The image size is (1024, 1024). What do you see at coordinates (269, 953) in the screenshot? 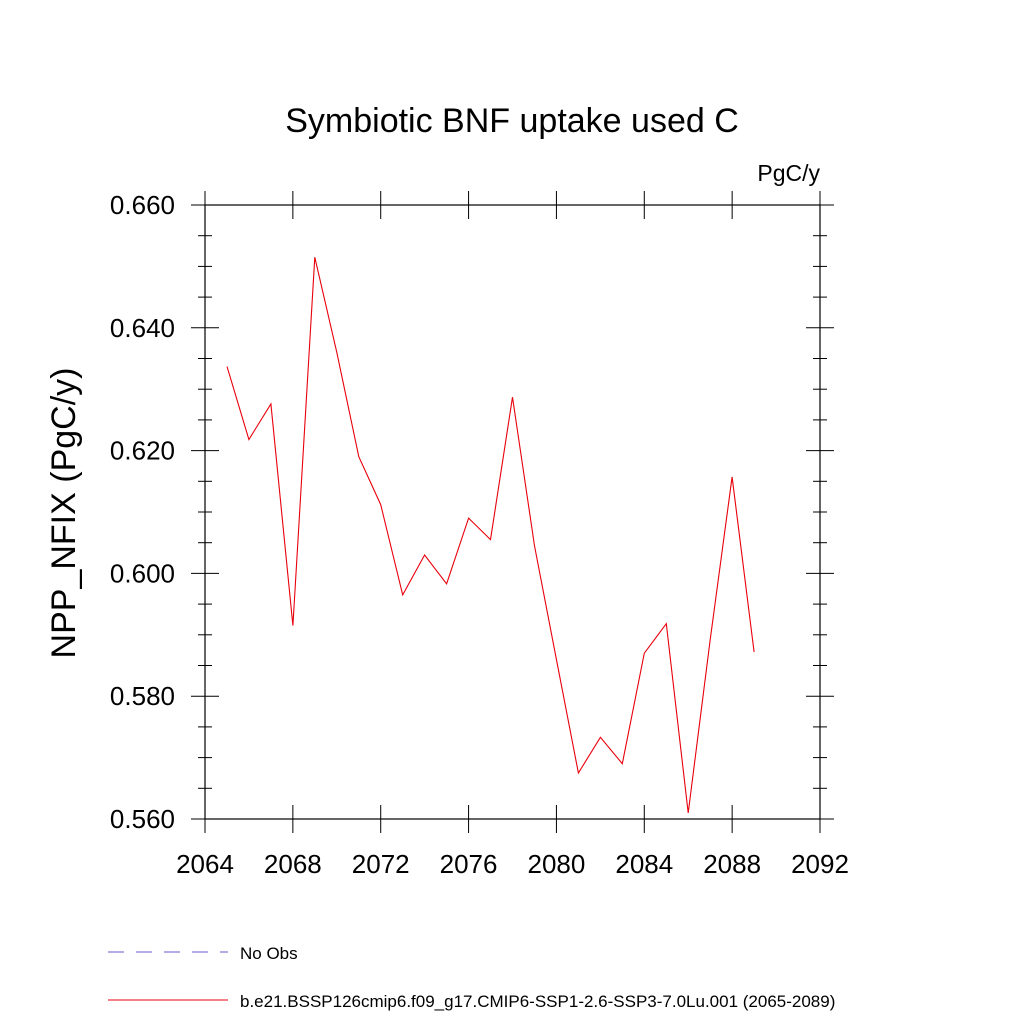
I see `legend-label: No Obs` at bounding box center [269, 953].